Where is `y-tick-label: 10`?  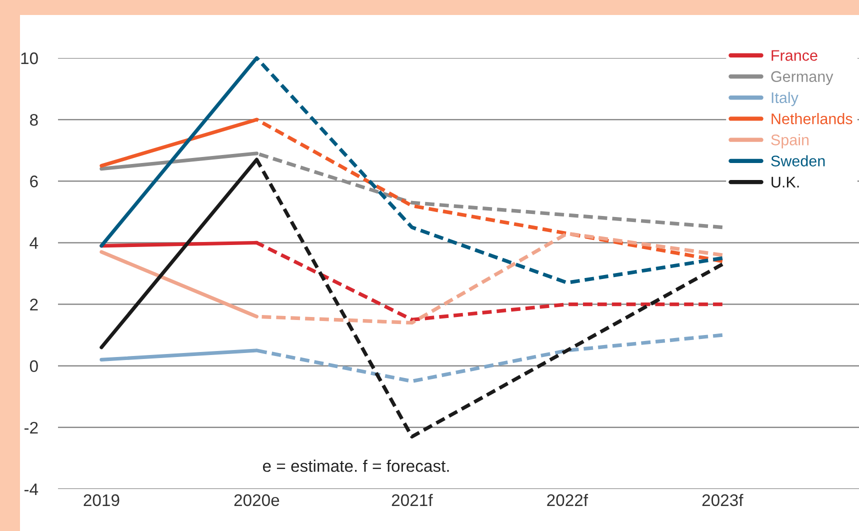
y-tick-label: 10 is located at coordinates (29, 58).